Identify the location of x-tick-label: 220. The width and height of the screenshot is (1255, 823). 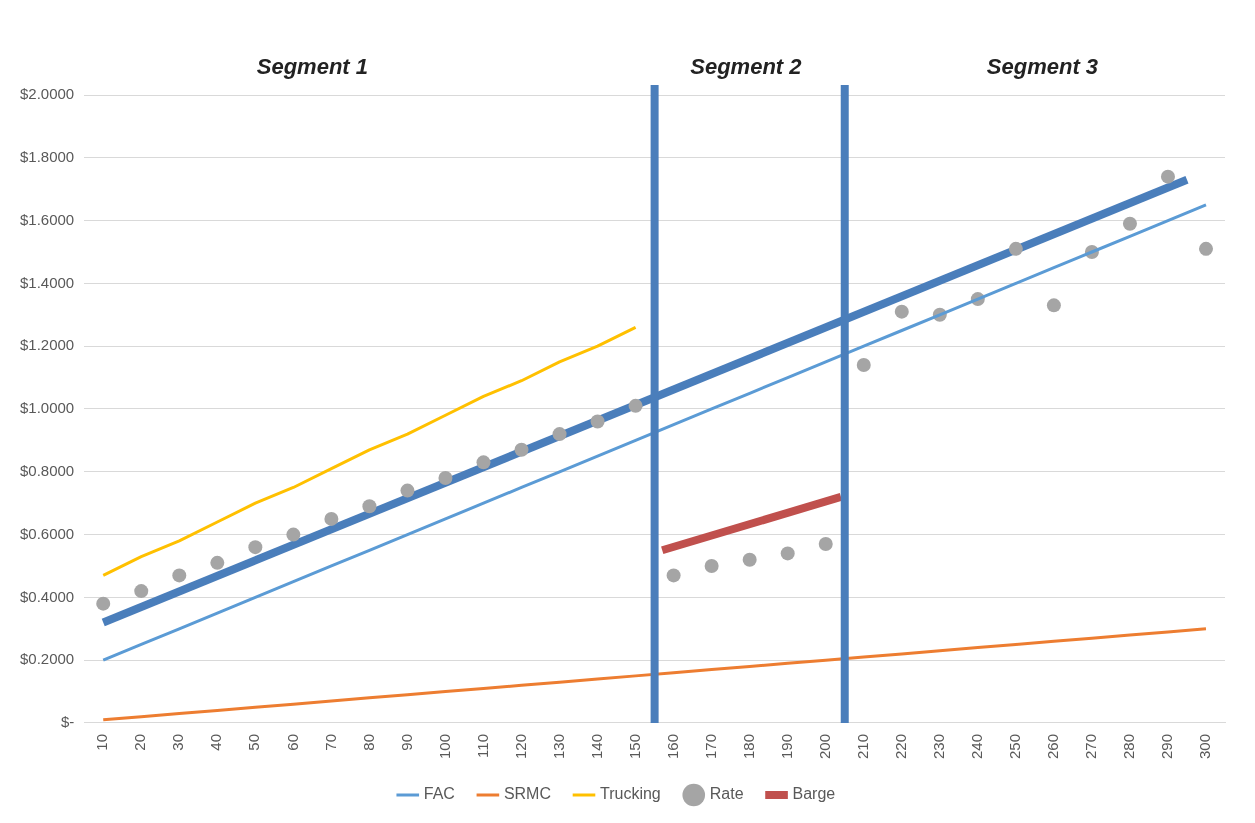
(900, 746).